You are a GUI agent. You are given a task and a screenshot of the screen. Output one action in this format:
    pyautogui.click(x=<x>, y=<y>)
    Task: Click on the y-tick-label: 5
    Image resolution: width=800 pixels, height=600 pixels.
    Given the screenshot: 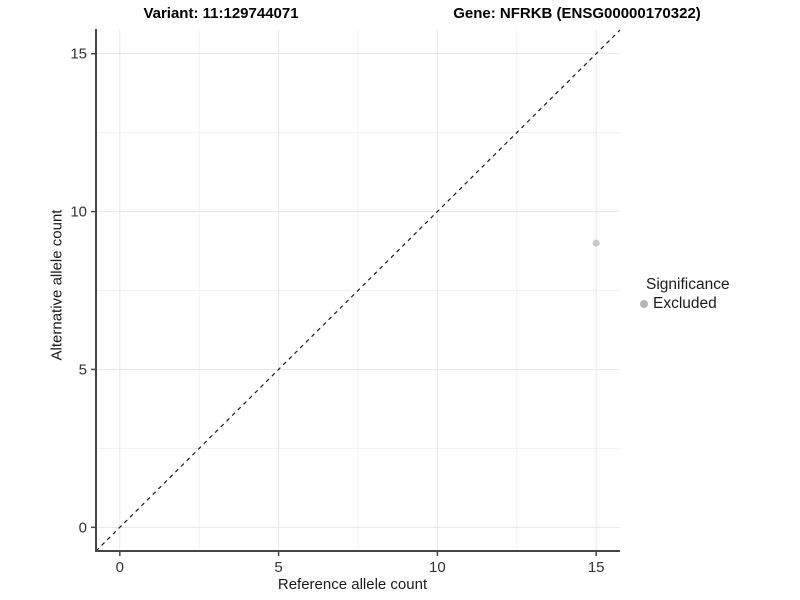 What is the action you would take?
    pyautogui.click(x=83, y=369)
    